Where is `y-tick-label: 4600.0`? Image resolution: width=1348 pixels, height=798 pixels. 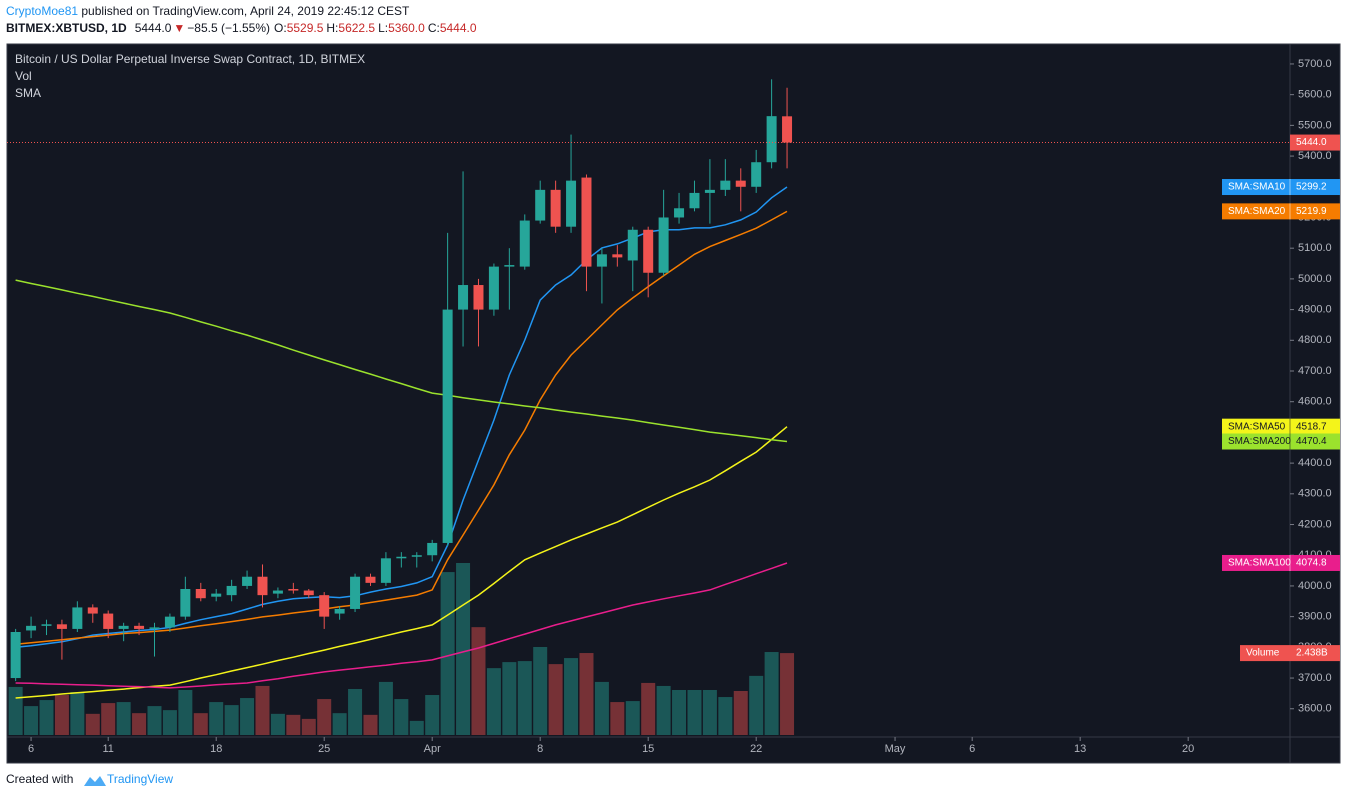 y-tick-label: 4600.0 is located at coordinates (1315, 402).